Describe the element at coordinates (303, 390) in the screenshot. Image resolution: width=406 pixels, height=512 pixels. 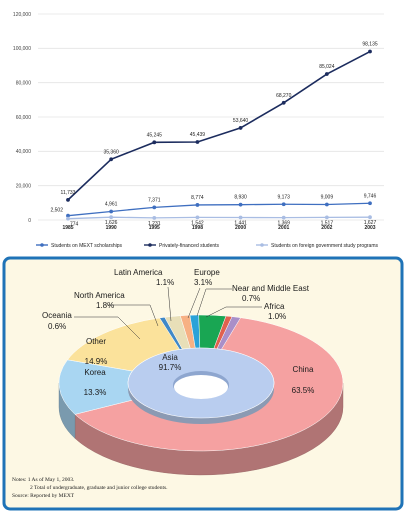
I see `slice-value: 63.5%` at that location.